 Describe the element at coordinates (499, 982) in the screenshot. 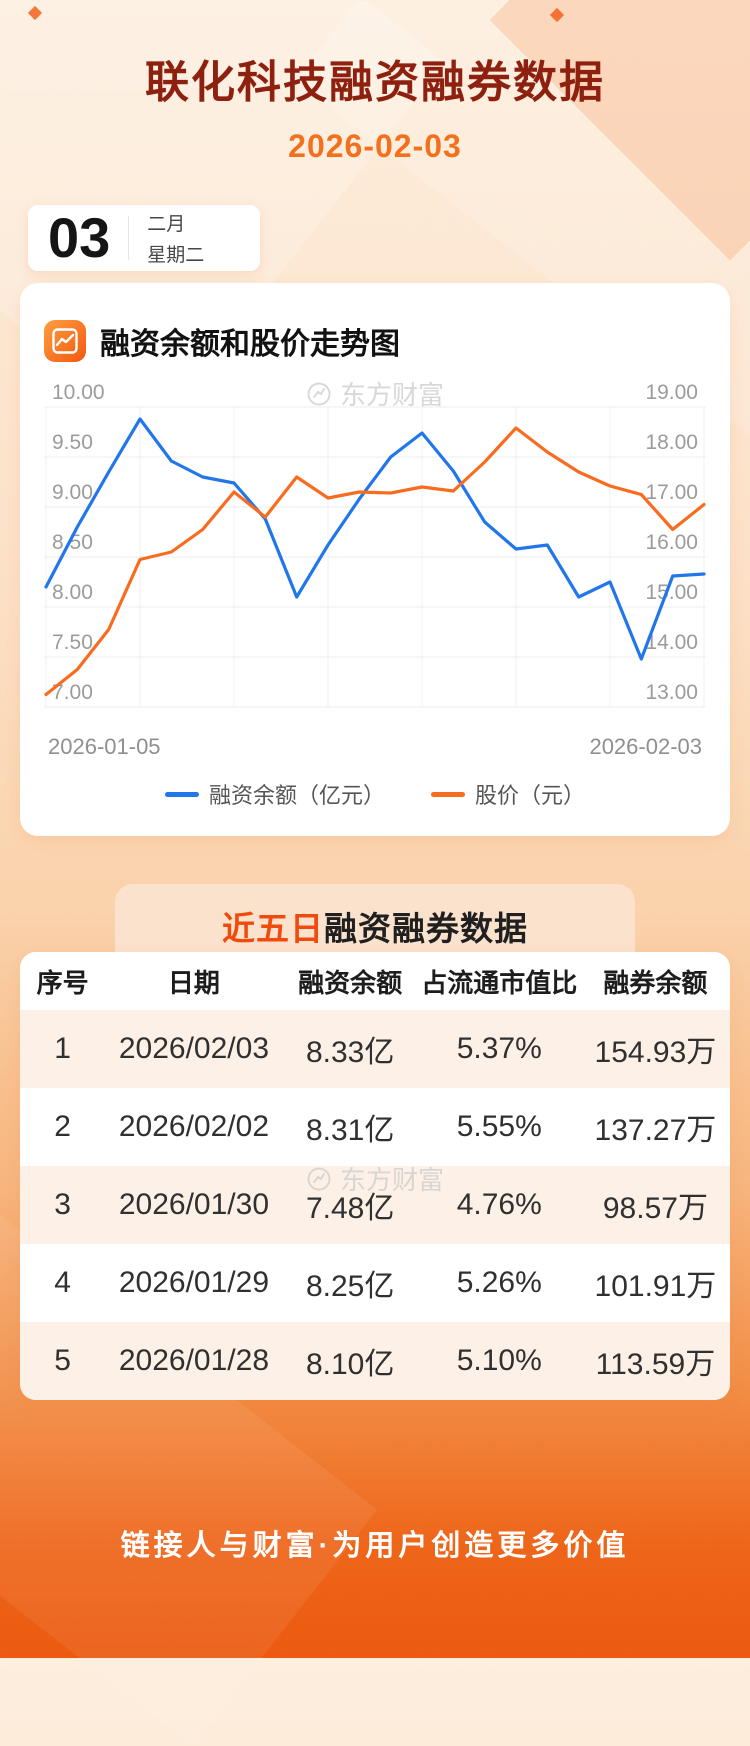

I see `col-header-ratio: 占流通市值比` at that location.